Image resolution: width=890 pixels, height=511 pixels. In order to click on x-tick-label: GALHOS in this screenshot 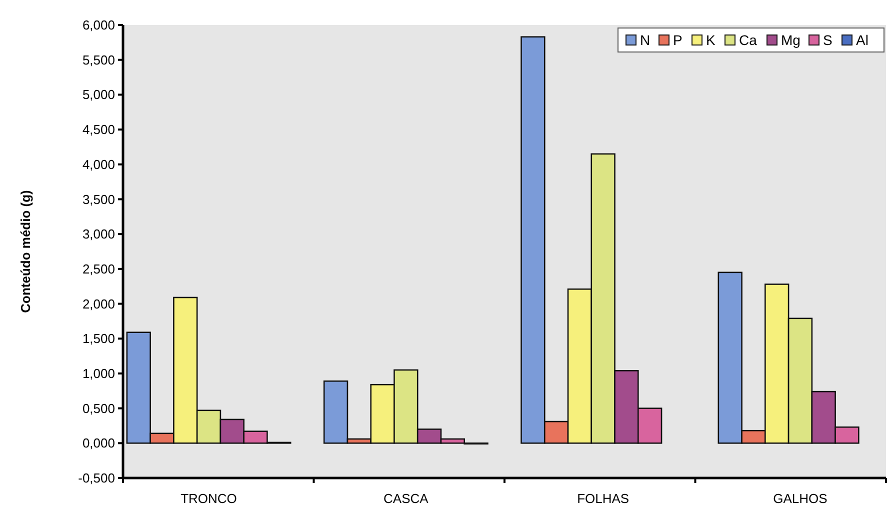, I will do `click(800, 498)`.